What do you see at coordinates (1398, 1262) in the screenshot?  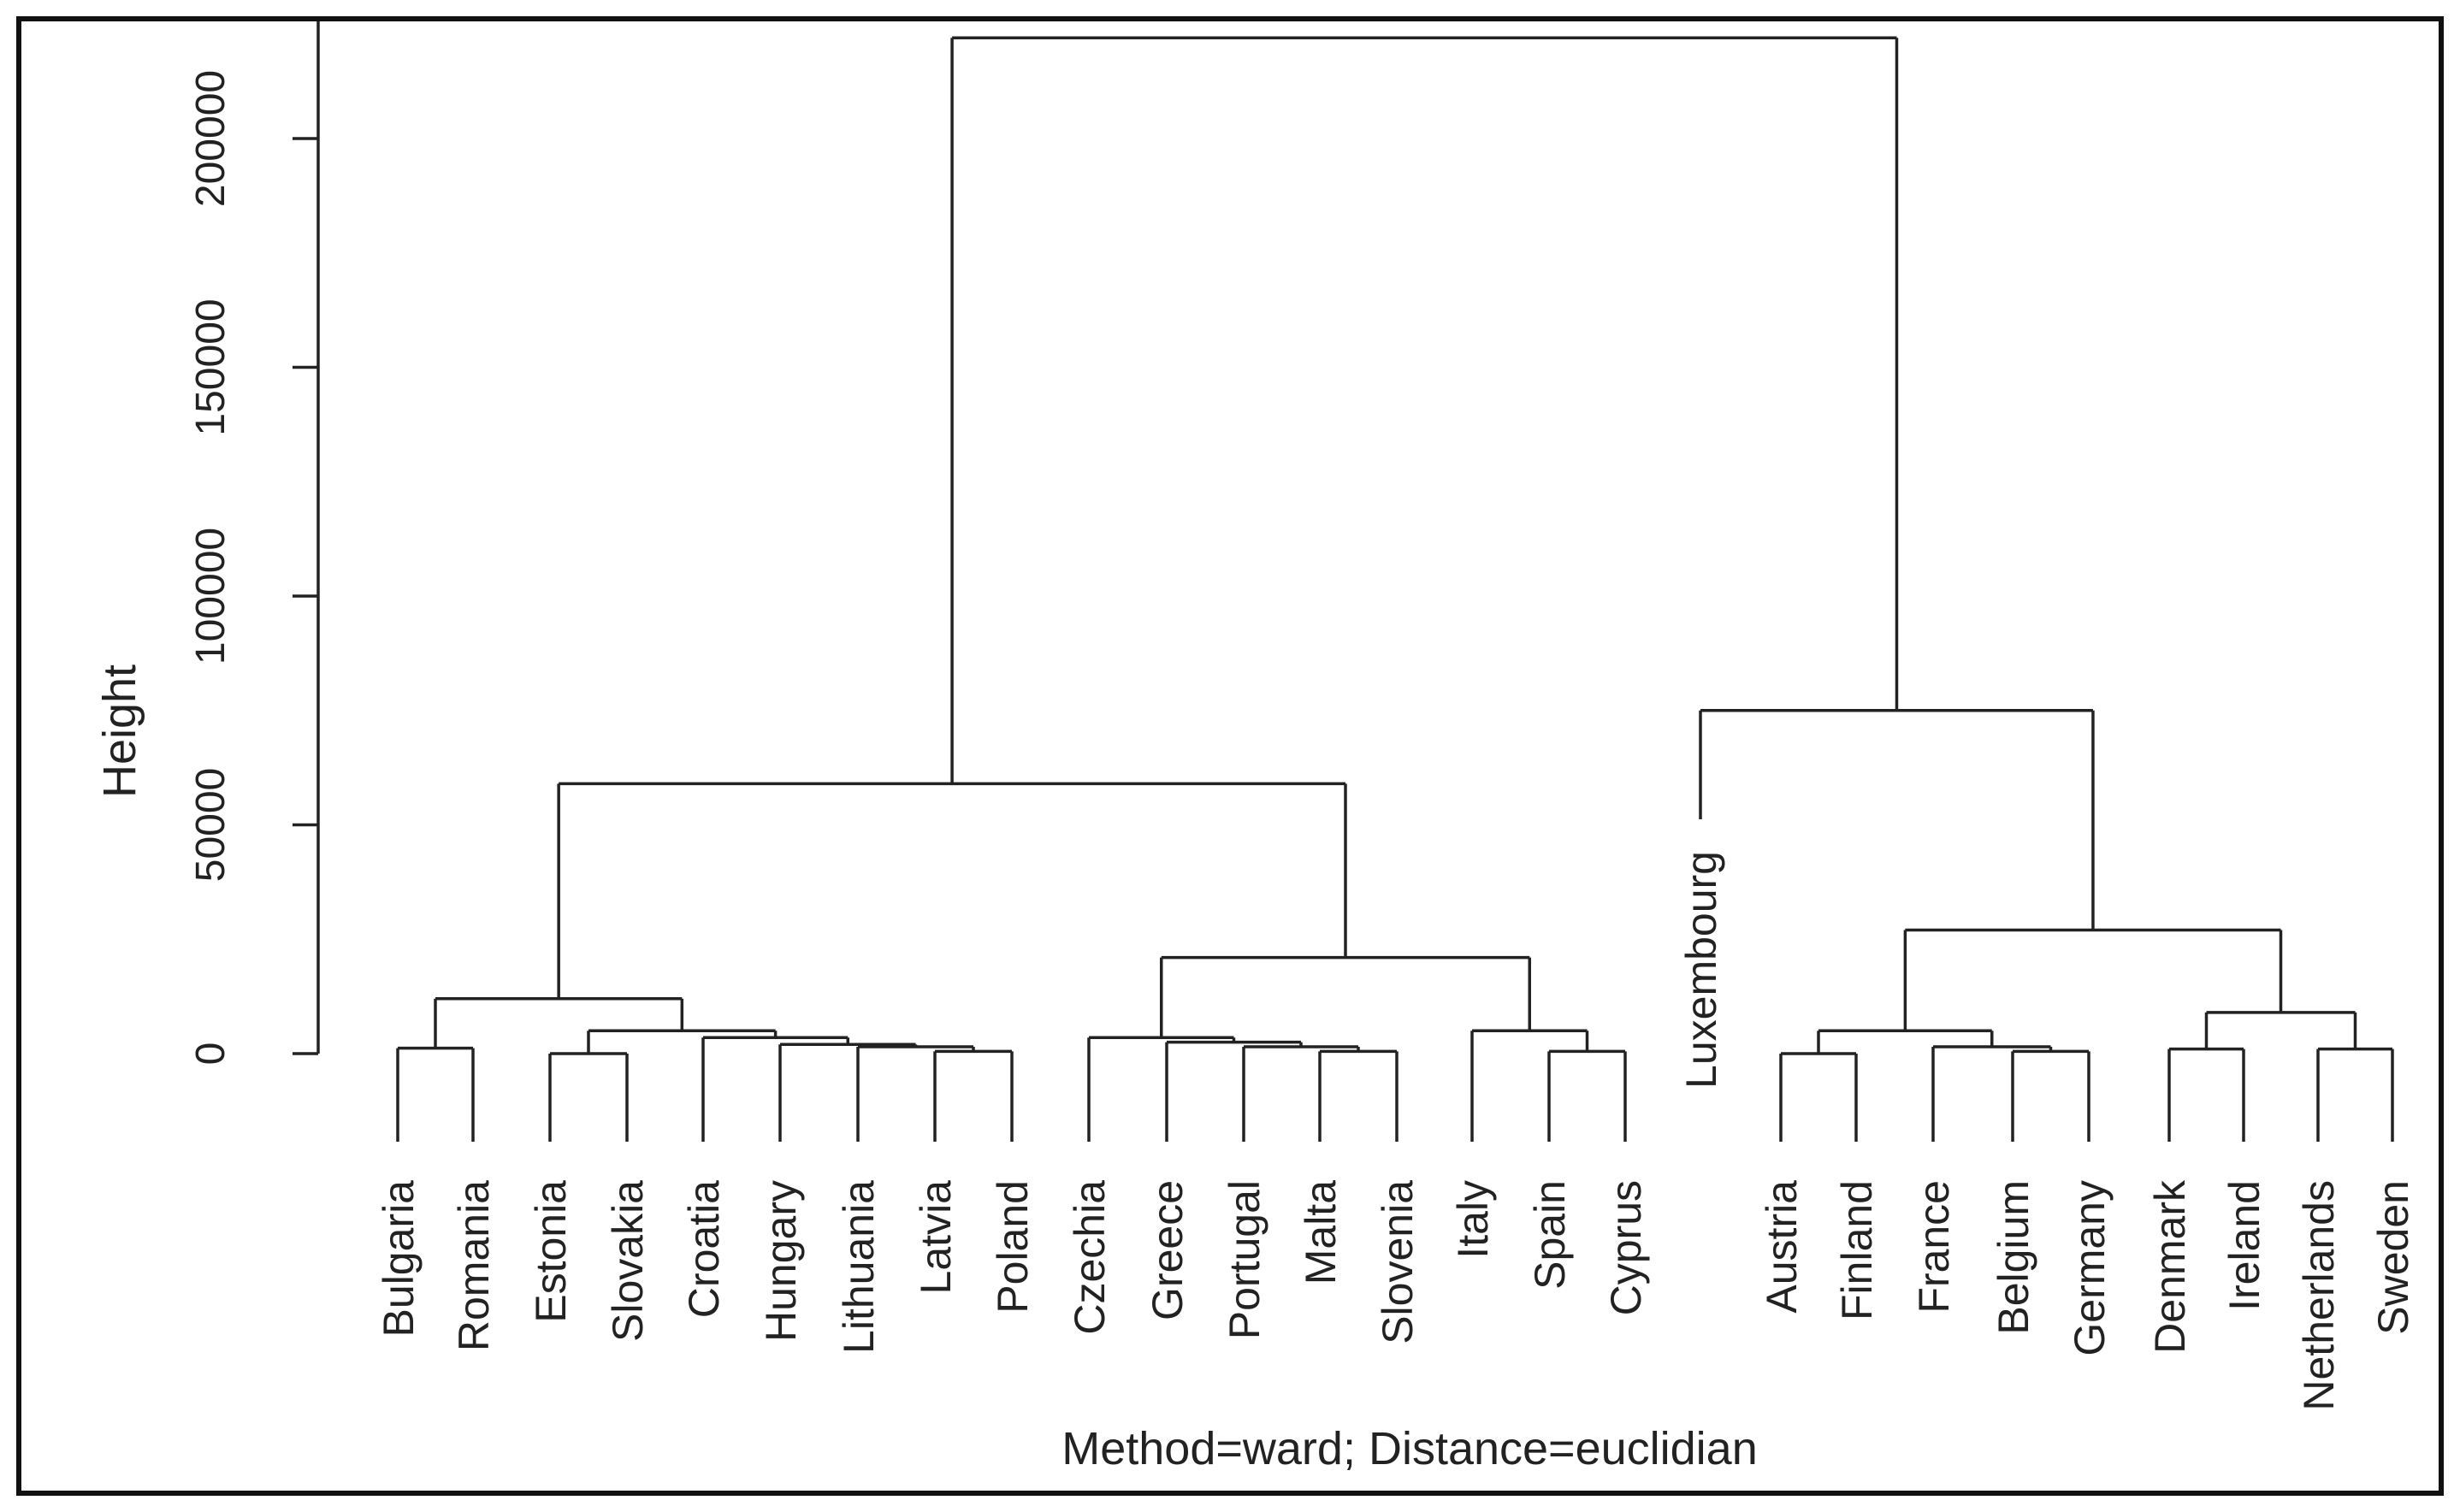 I see `leaf-label-slovenia: Slovenia` at bounding box center [1398, 1262].